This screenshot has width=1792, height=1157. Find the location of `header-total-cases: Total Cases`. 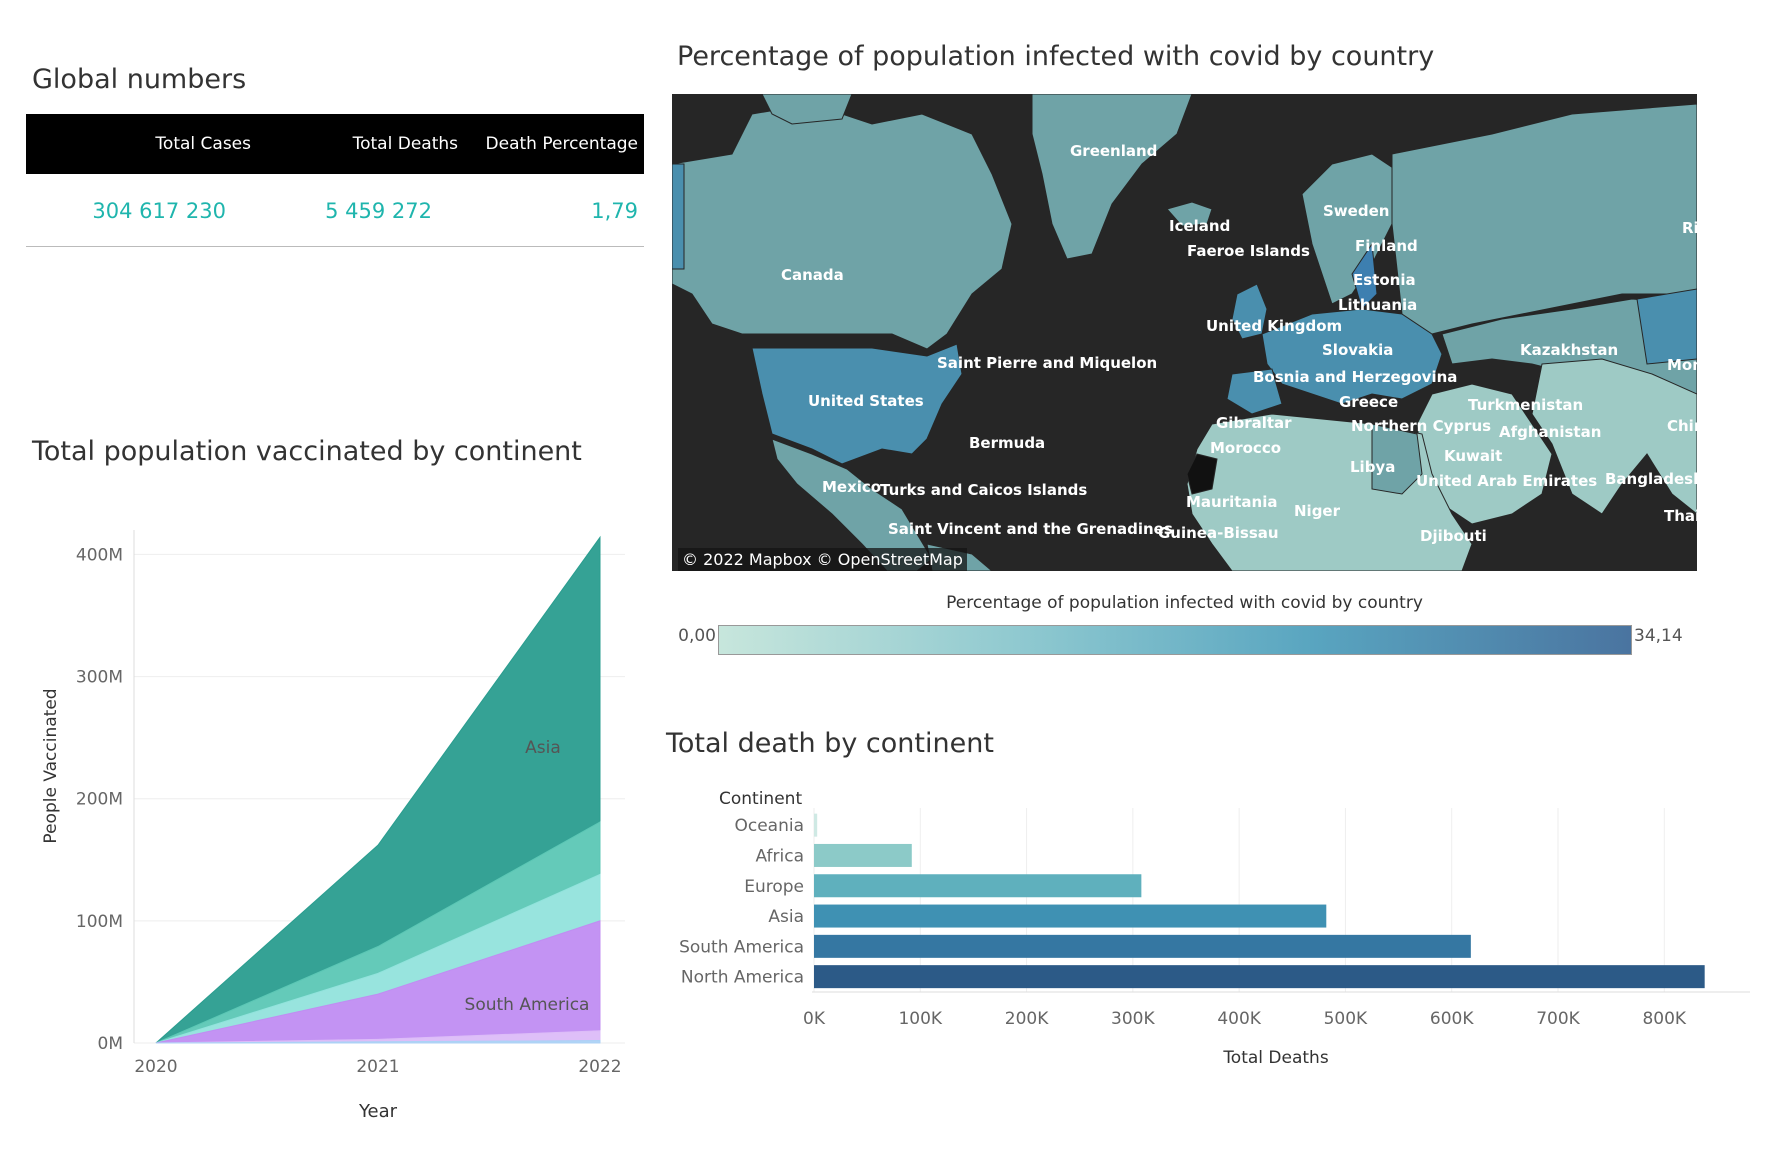

header-total-cases: Total Cases is located at coordinates (203, 144).